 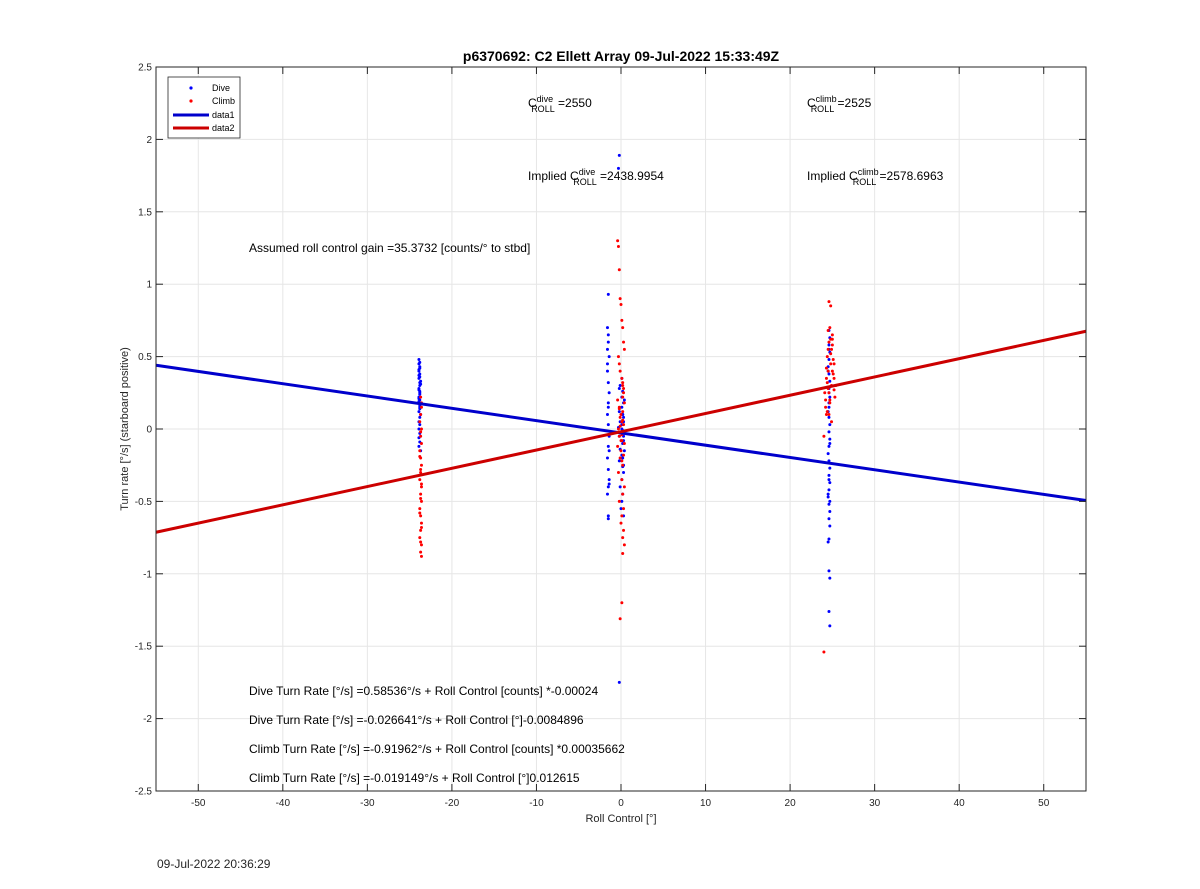 I want to click on x-tick-label: 30, so click(x=875, y=803).